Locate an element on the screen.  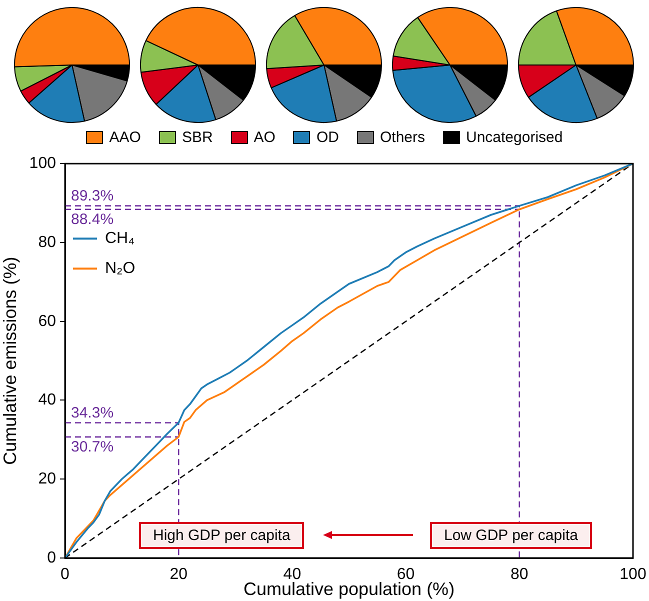
legend-label: AO is located at coordinates (265, 137).